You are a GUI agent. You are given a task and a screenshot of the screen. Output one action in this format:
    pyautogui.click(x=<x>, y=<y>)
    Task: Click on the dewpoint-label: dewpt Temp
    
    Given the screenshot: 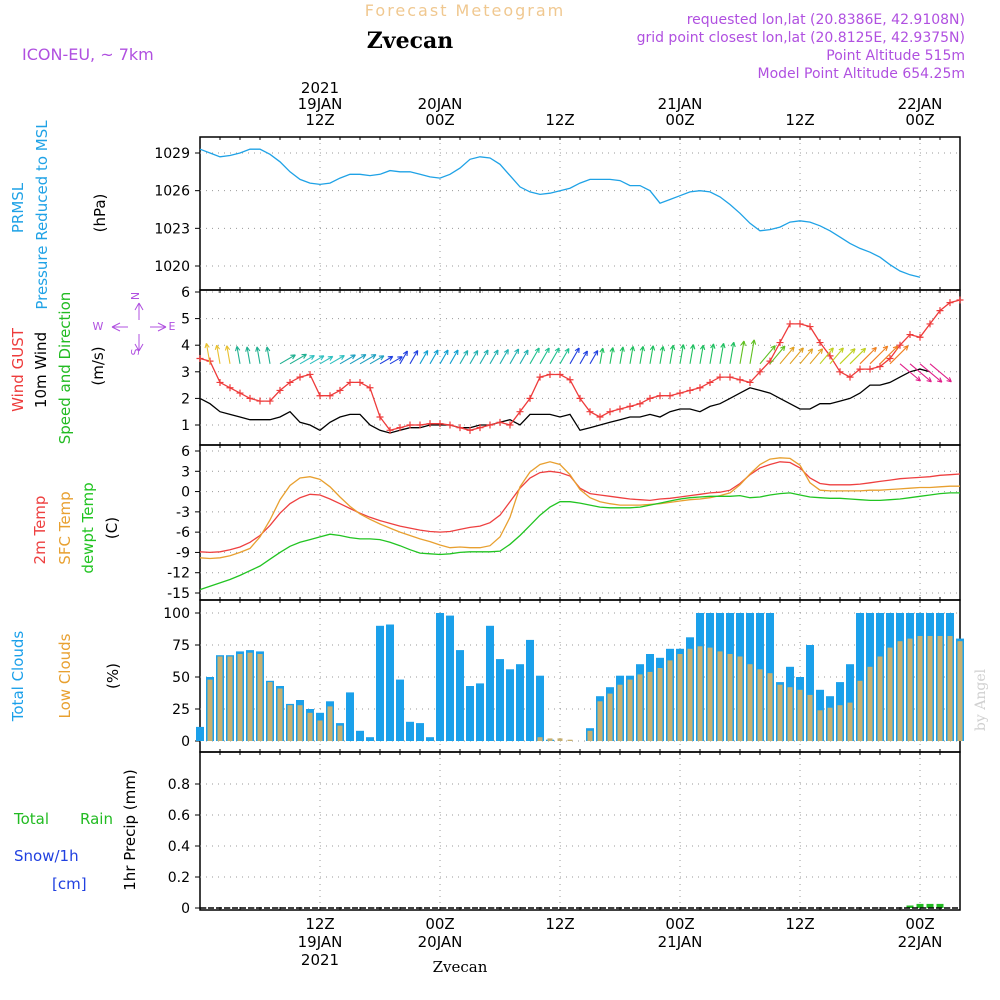 What is the action you would take?
    pyautogui.click(x=88, y=527)
    